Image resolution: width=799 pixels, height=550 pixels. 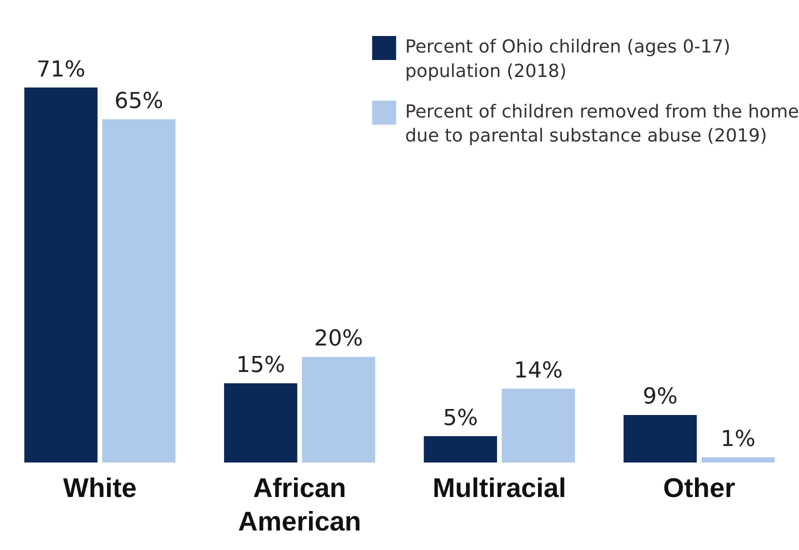 What do you see at coordinates (139, 101) in the screenshot?
I see `data-label: 65%` at bounding box center [139, 101].